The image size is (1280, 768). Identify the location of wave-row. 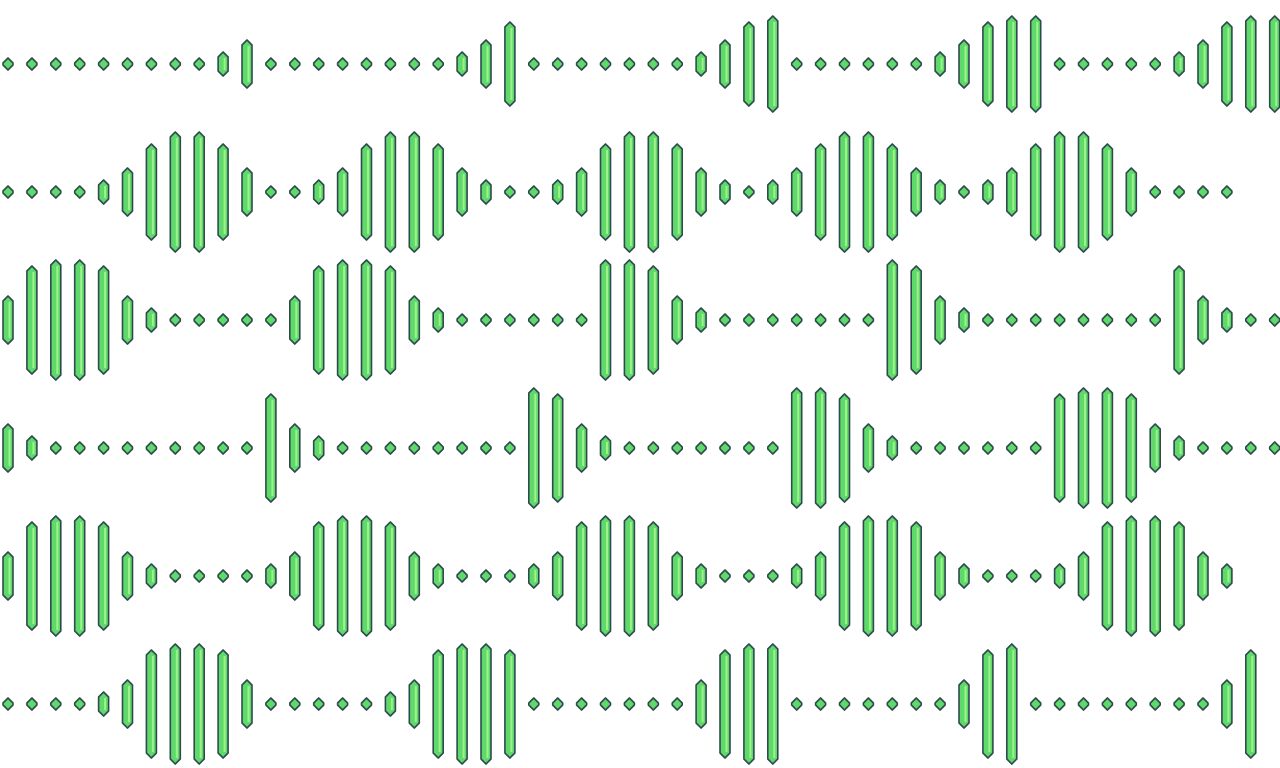
(641, 64).